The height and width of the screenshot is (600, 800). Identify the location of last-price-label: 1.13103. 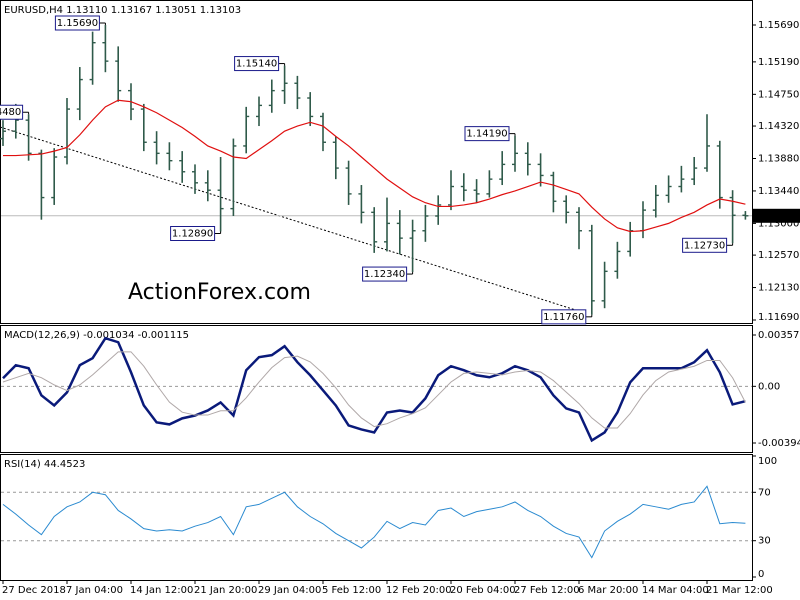
(778, 216).